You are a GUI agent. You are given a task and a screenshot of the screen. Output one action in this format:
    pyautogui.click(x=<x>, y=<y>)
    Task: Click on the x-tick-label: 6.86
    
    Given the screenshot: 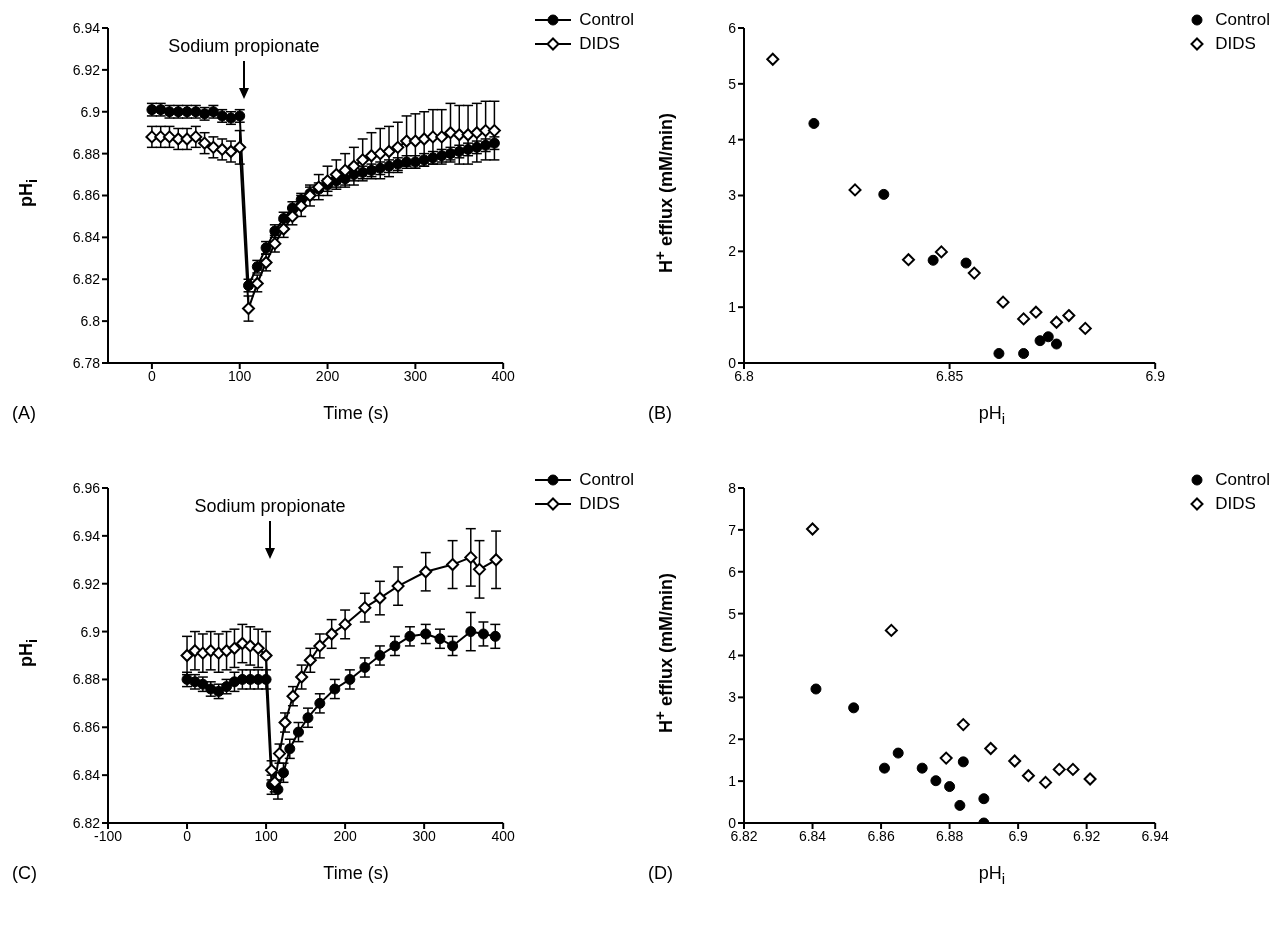 What is the action you would take?
    pyautogui.click(x=881, y=835)
    